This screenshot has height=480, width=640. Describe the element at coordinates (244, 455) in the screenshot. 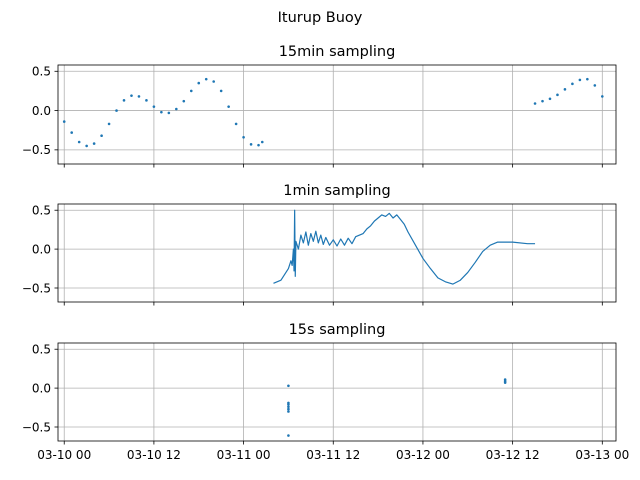

I see `x-tick-label: 03-11 00` at that location.